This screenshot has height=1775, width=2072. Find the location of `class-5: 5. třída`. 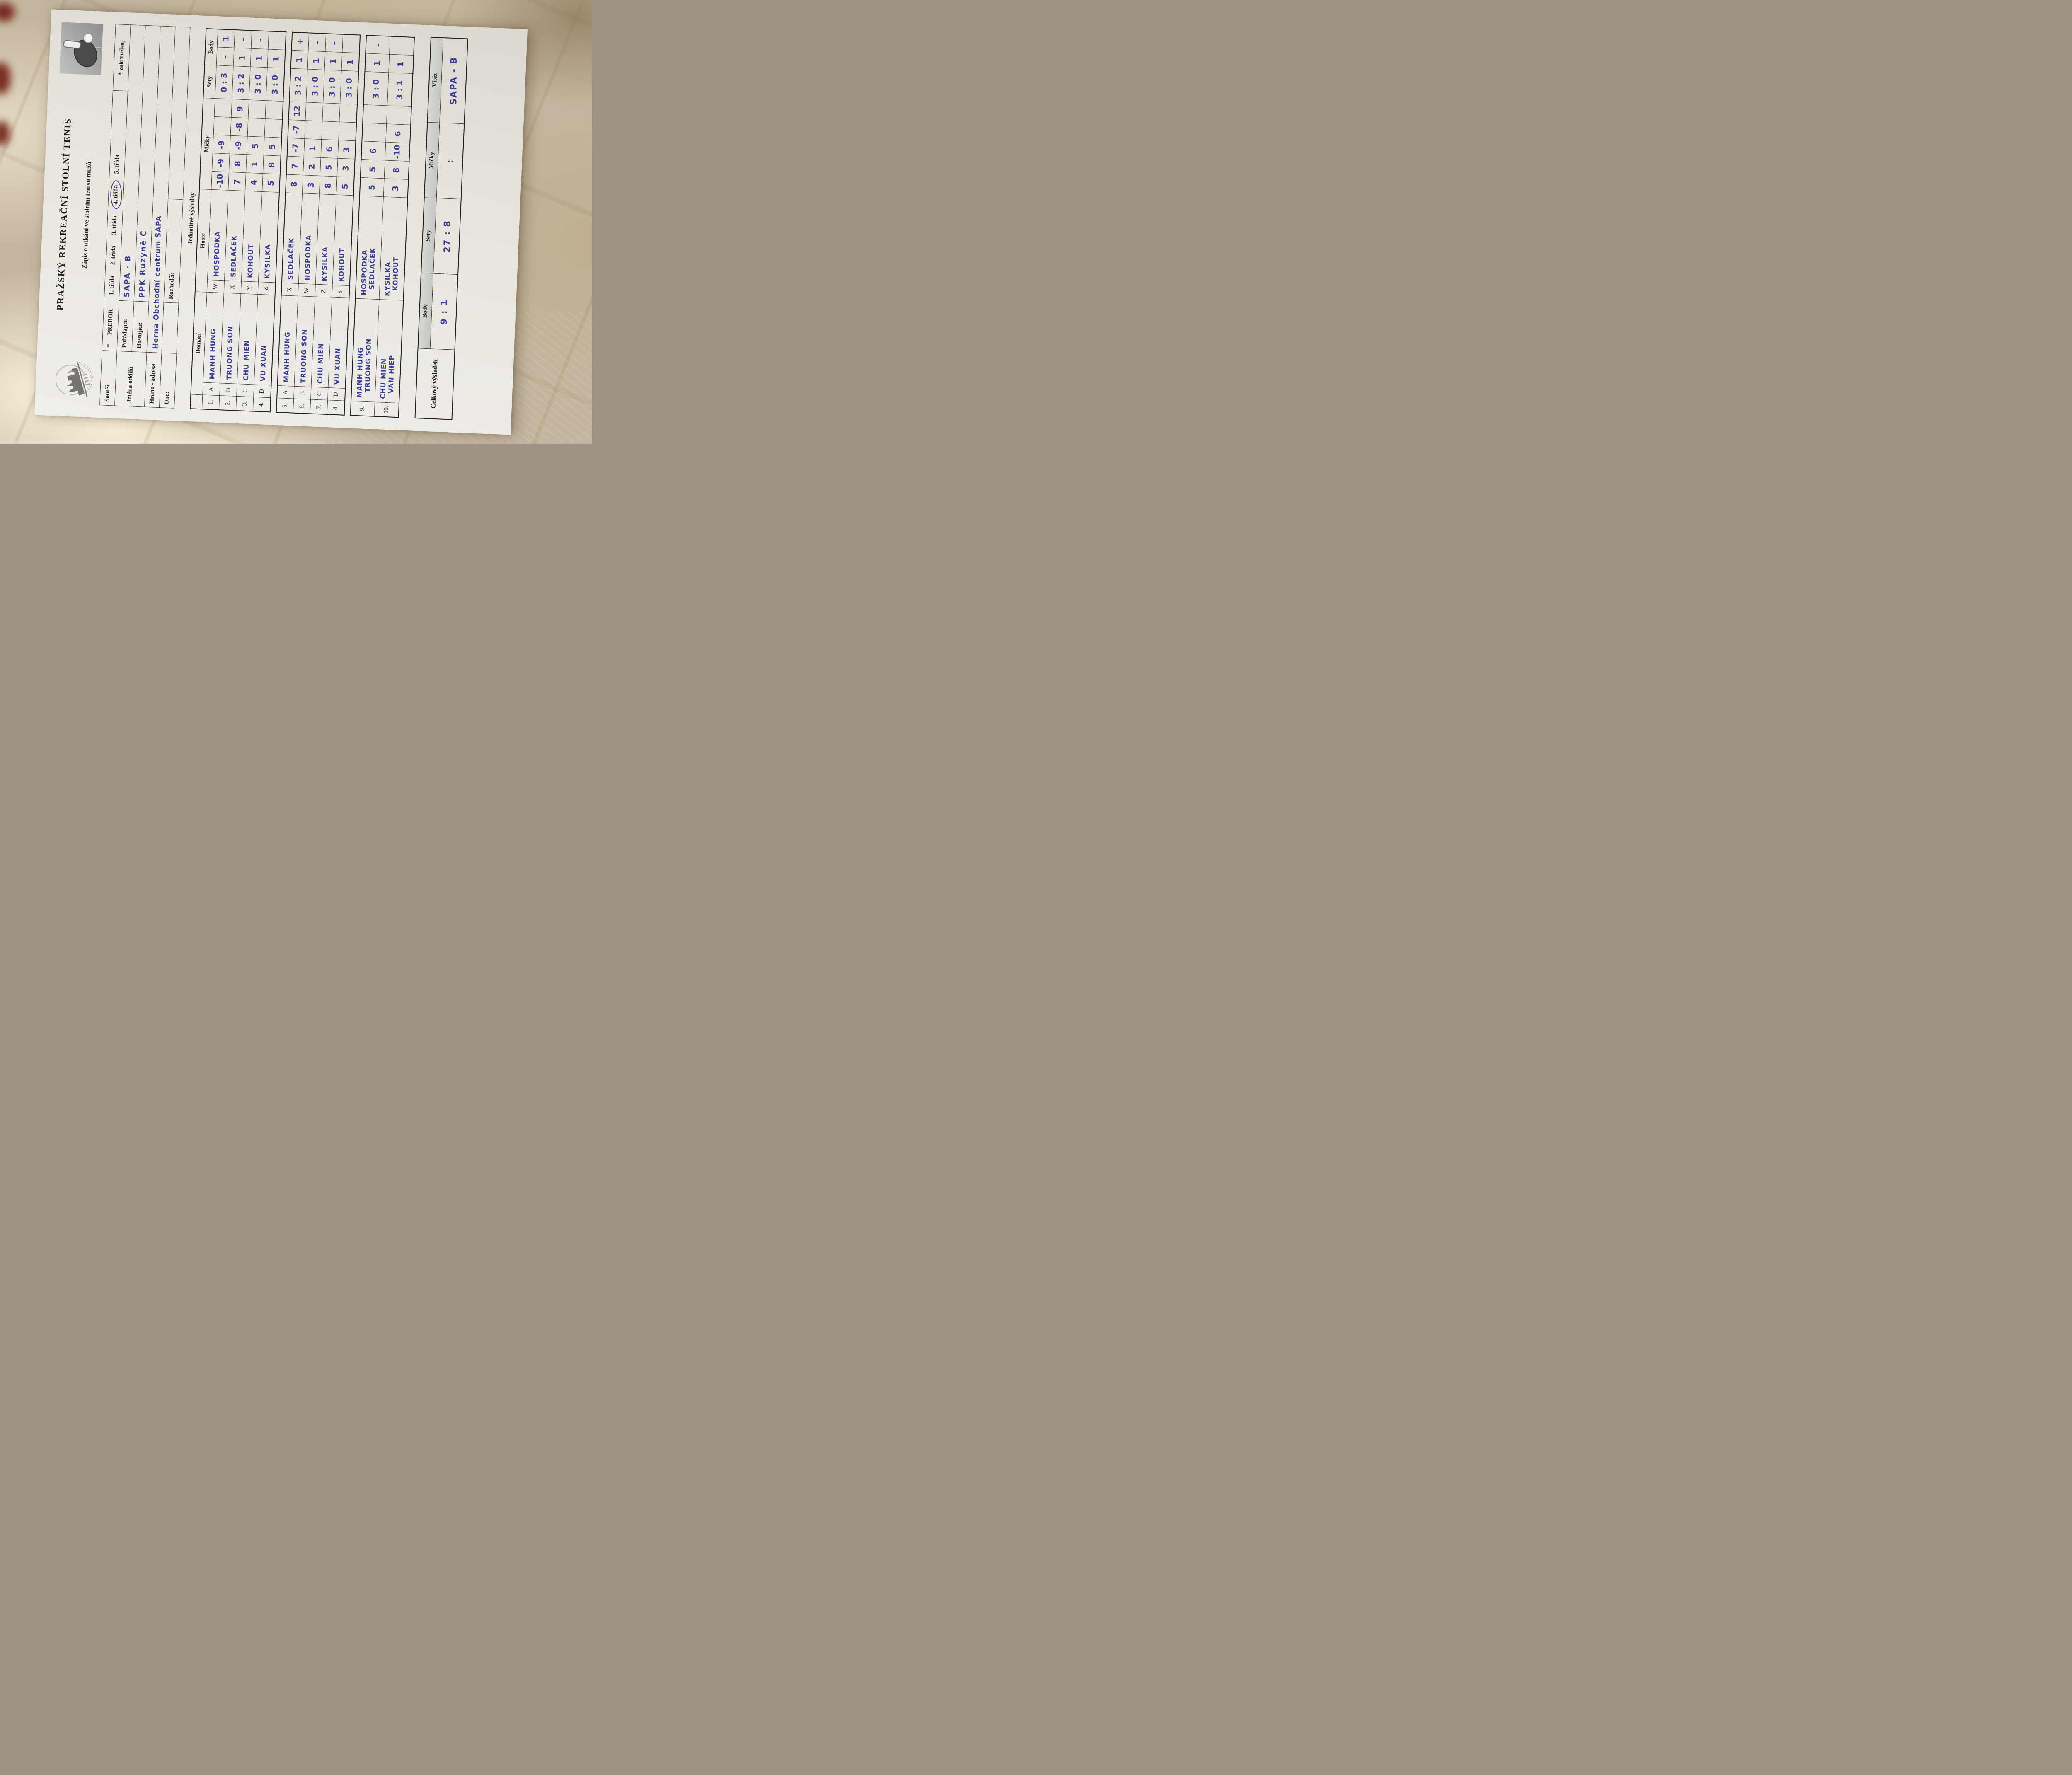

class-5: 5. třída is located at coordinates (117, 164).